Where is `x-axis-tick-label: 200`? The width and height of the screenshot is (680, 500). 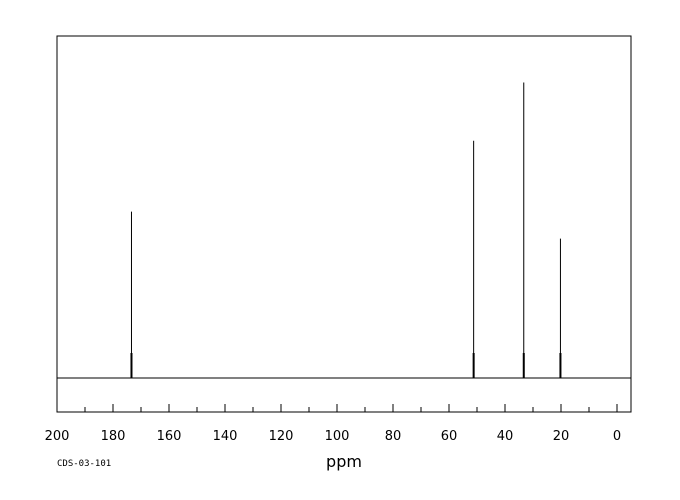
x-axis-tick-label: 200 is located at coordinates (57, 436).